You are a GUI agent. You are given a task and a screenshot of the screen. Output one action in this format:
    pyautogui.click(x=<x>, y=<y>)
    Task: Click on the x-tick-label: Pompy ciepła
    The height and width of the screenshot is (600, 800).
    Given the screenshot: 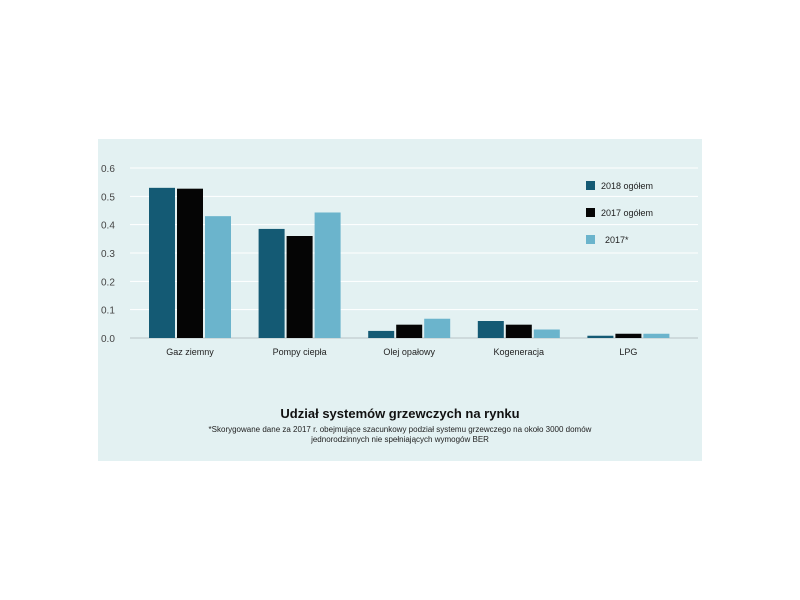 What is the action you would take?
    pyautogui.click(x=300, y=352)
    